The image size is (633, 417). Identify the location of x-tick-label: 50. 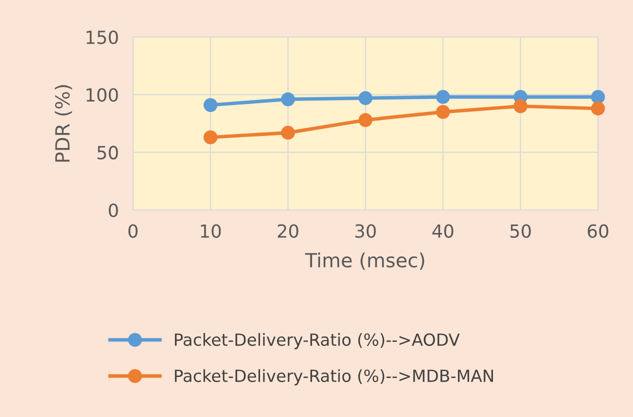
(520, 231).